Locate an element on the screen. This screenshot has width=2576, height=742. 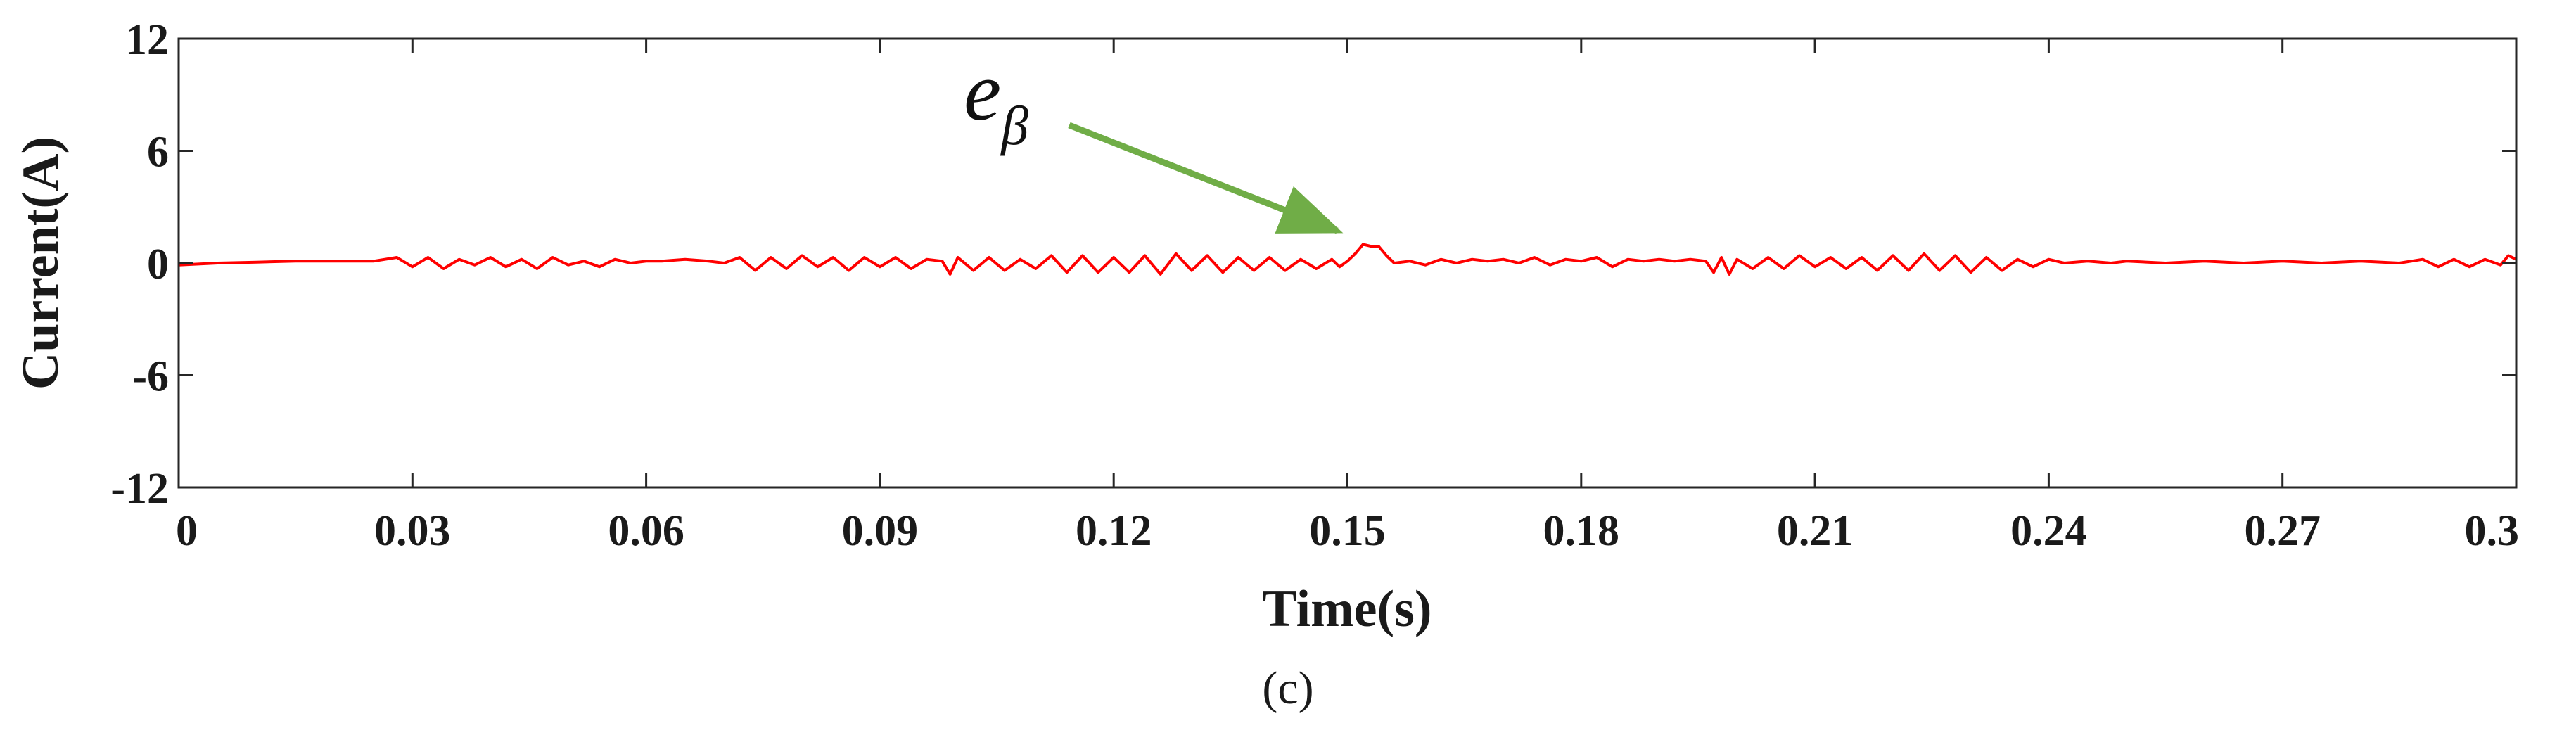
annotation-label: eβ is located at coordinates (996, 100).